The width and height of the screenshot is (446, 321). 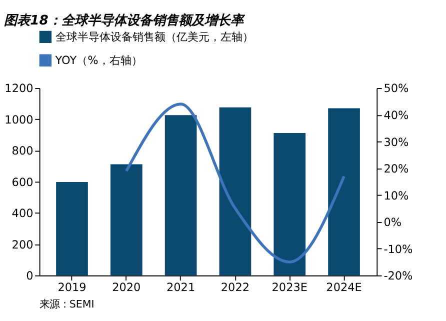 What do you see at coordinates (396, 142) in the screenshot?
I see `y2-tick-label: 30%` at bounding box center [396, 142].